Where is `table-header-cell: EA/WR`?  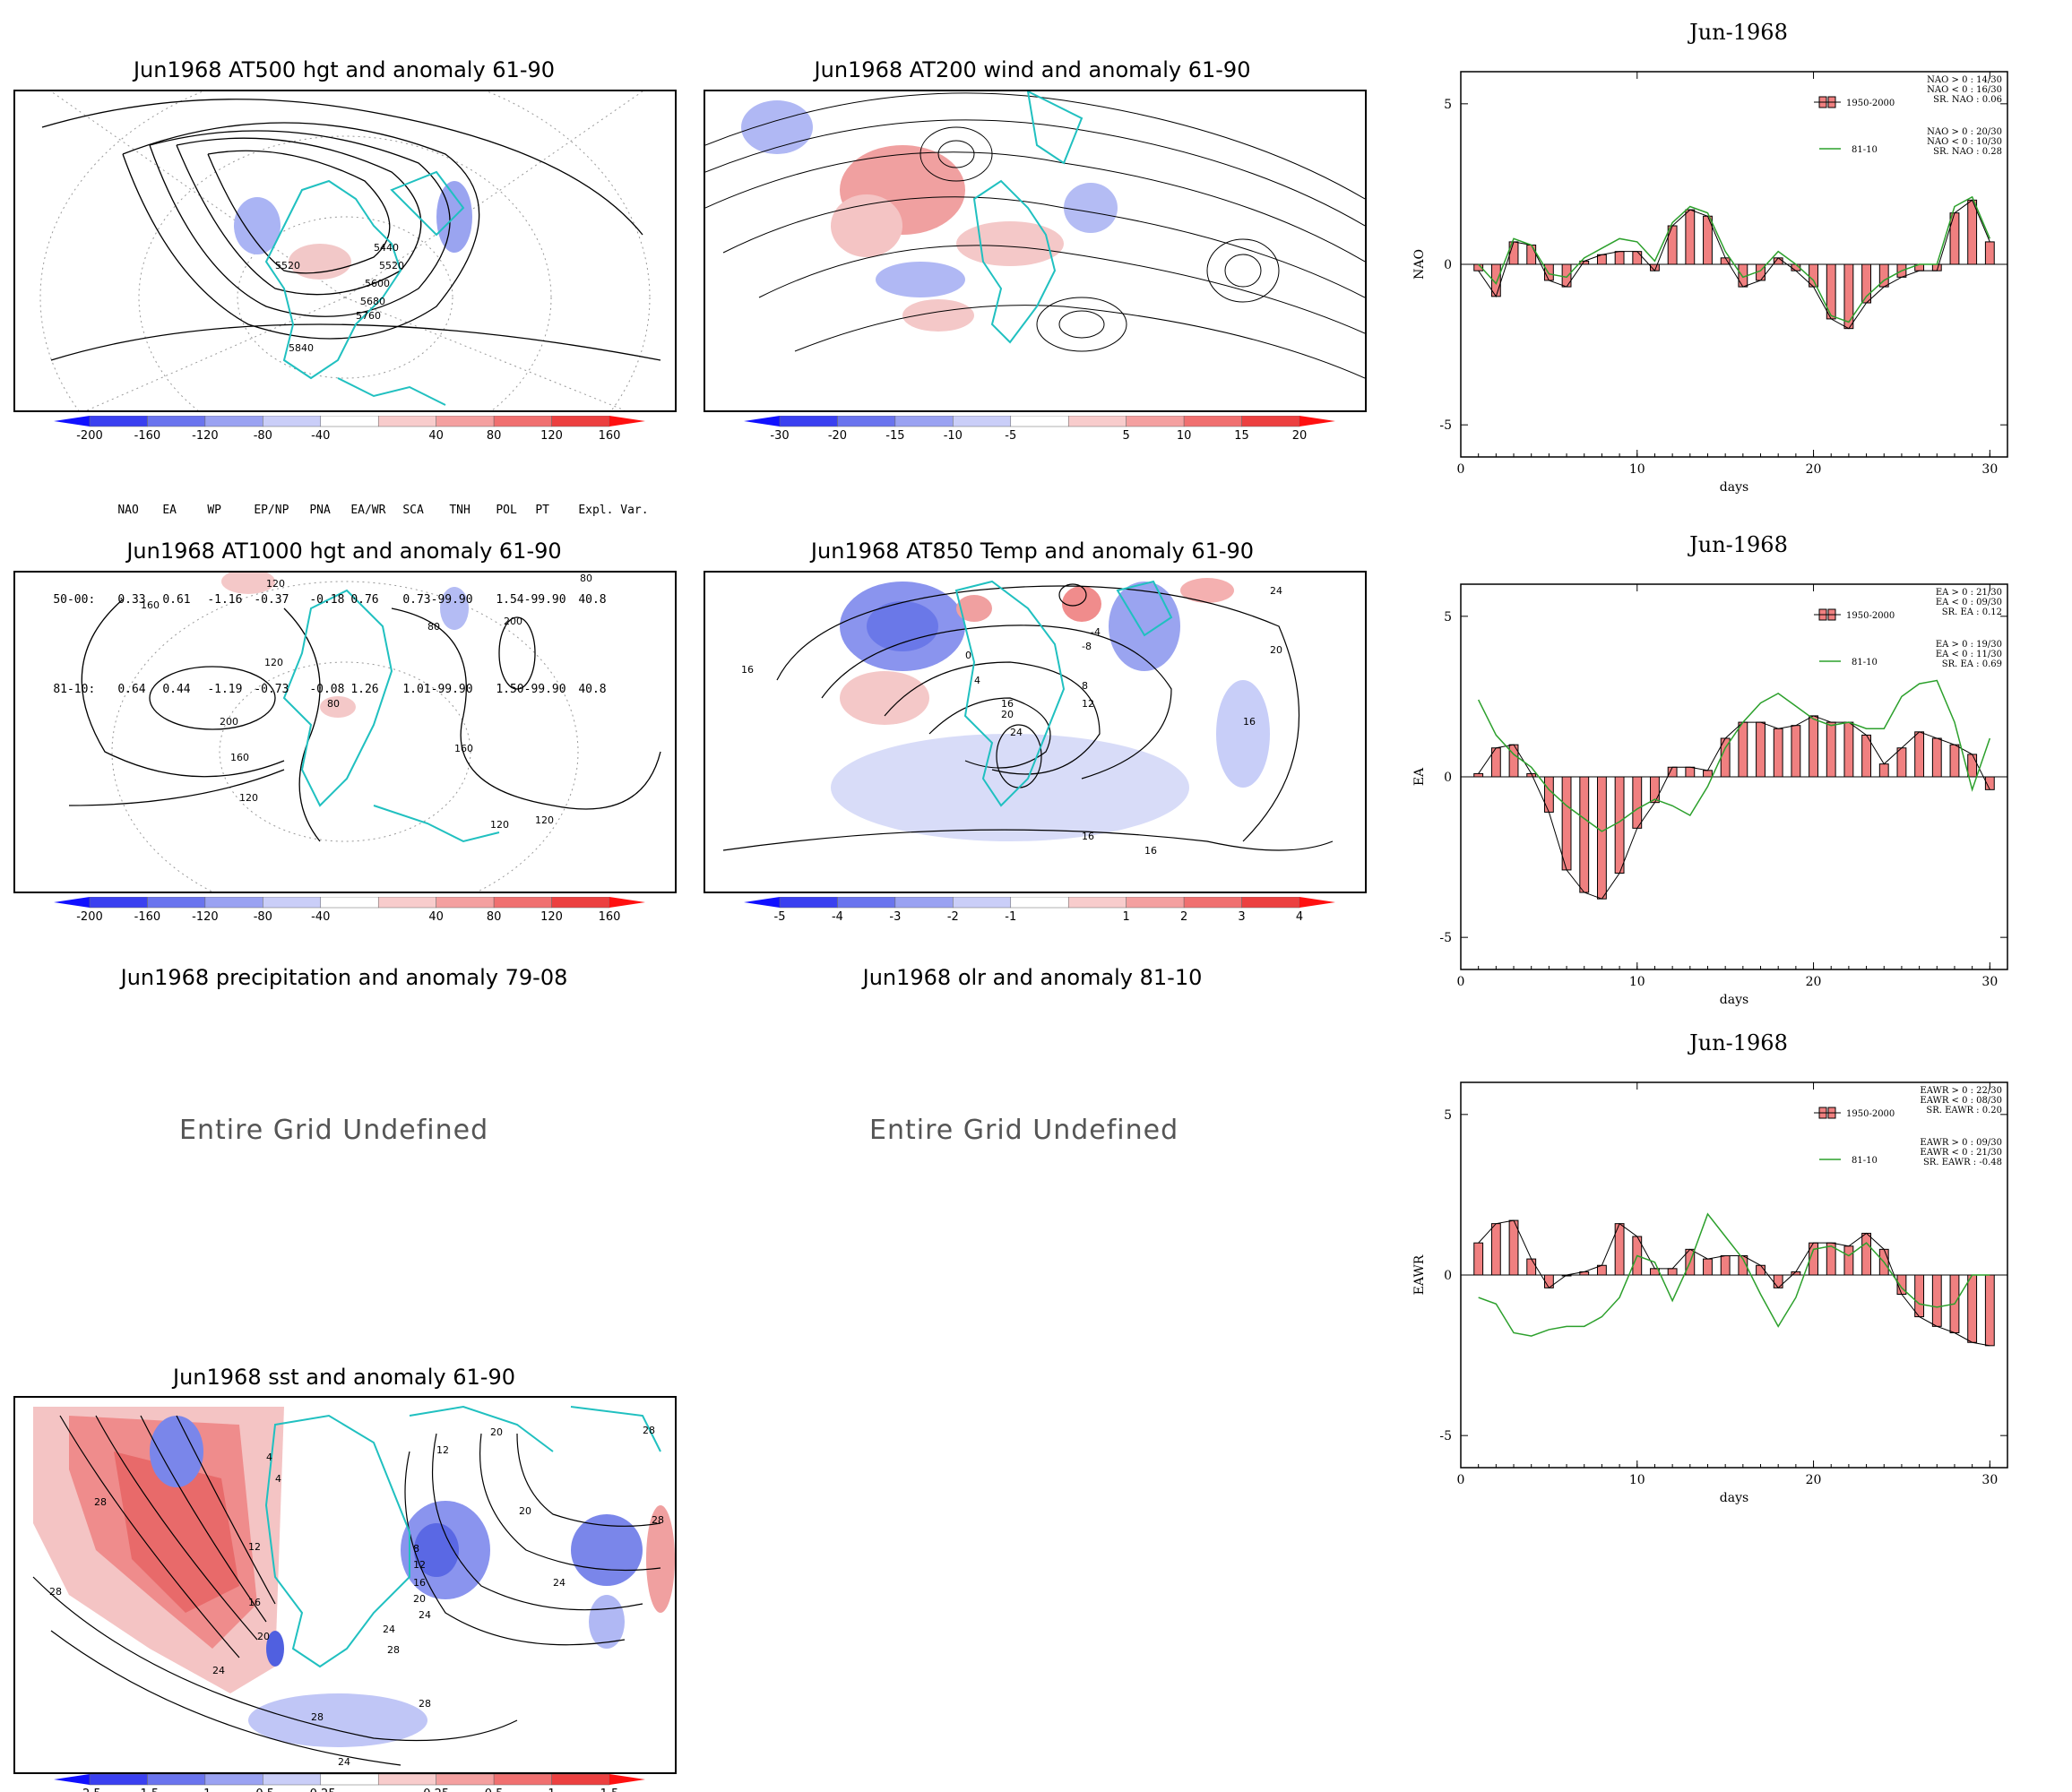
table-header-cell: EA/WR is located at coordinates (368, 511).